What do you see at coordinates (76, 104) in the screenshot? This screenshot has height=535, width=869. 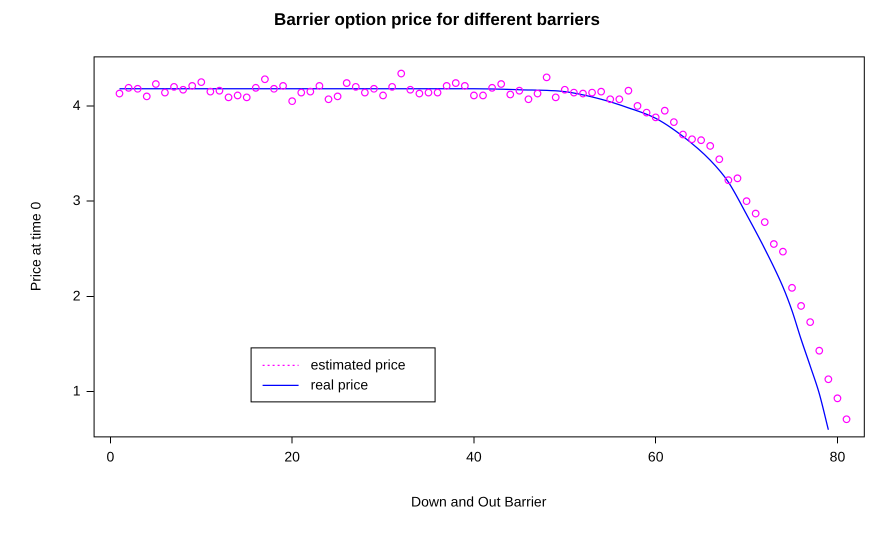 I see `y-tick-label: 4` at bounding box center [76, 104].